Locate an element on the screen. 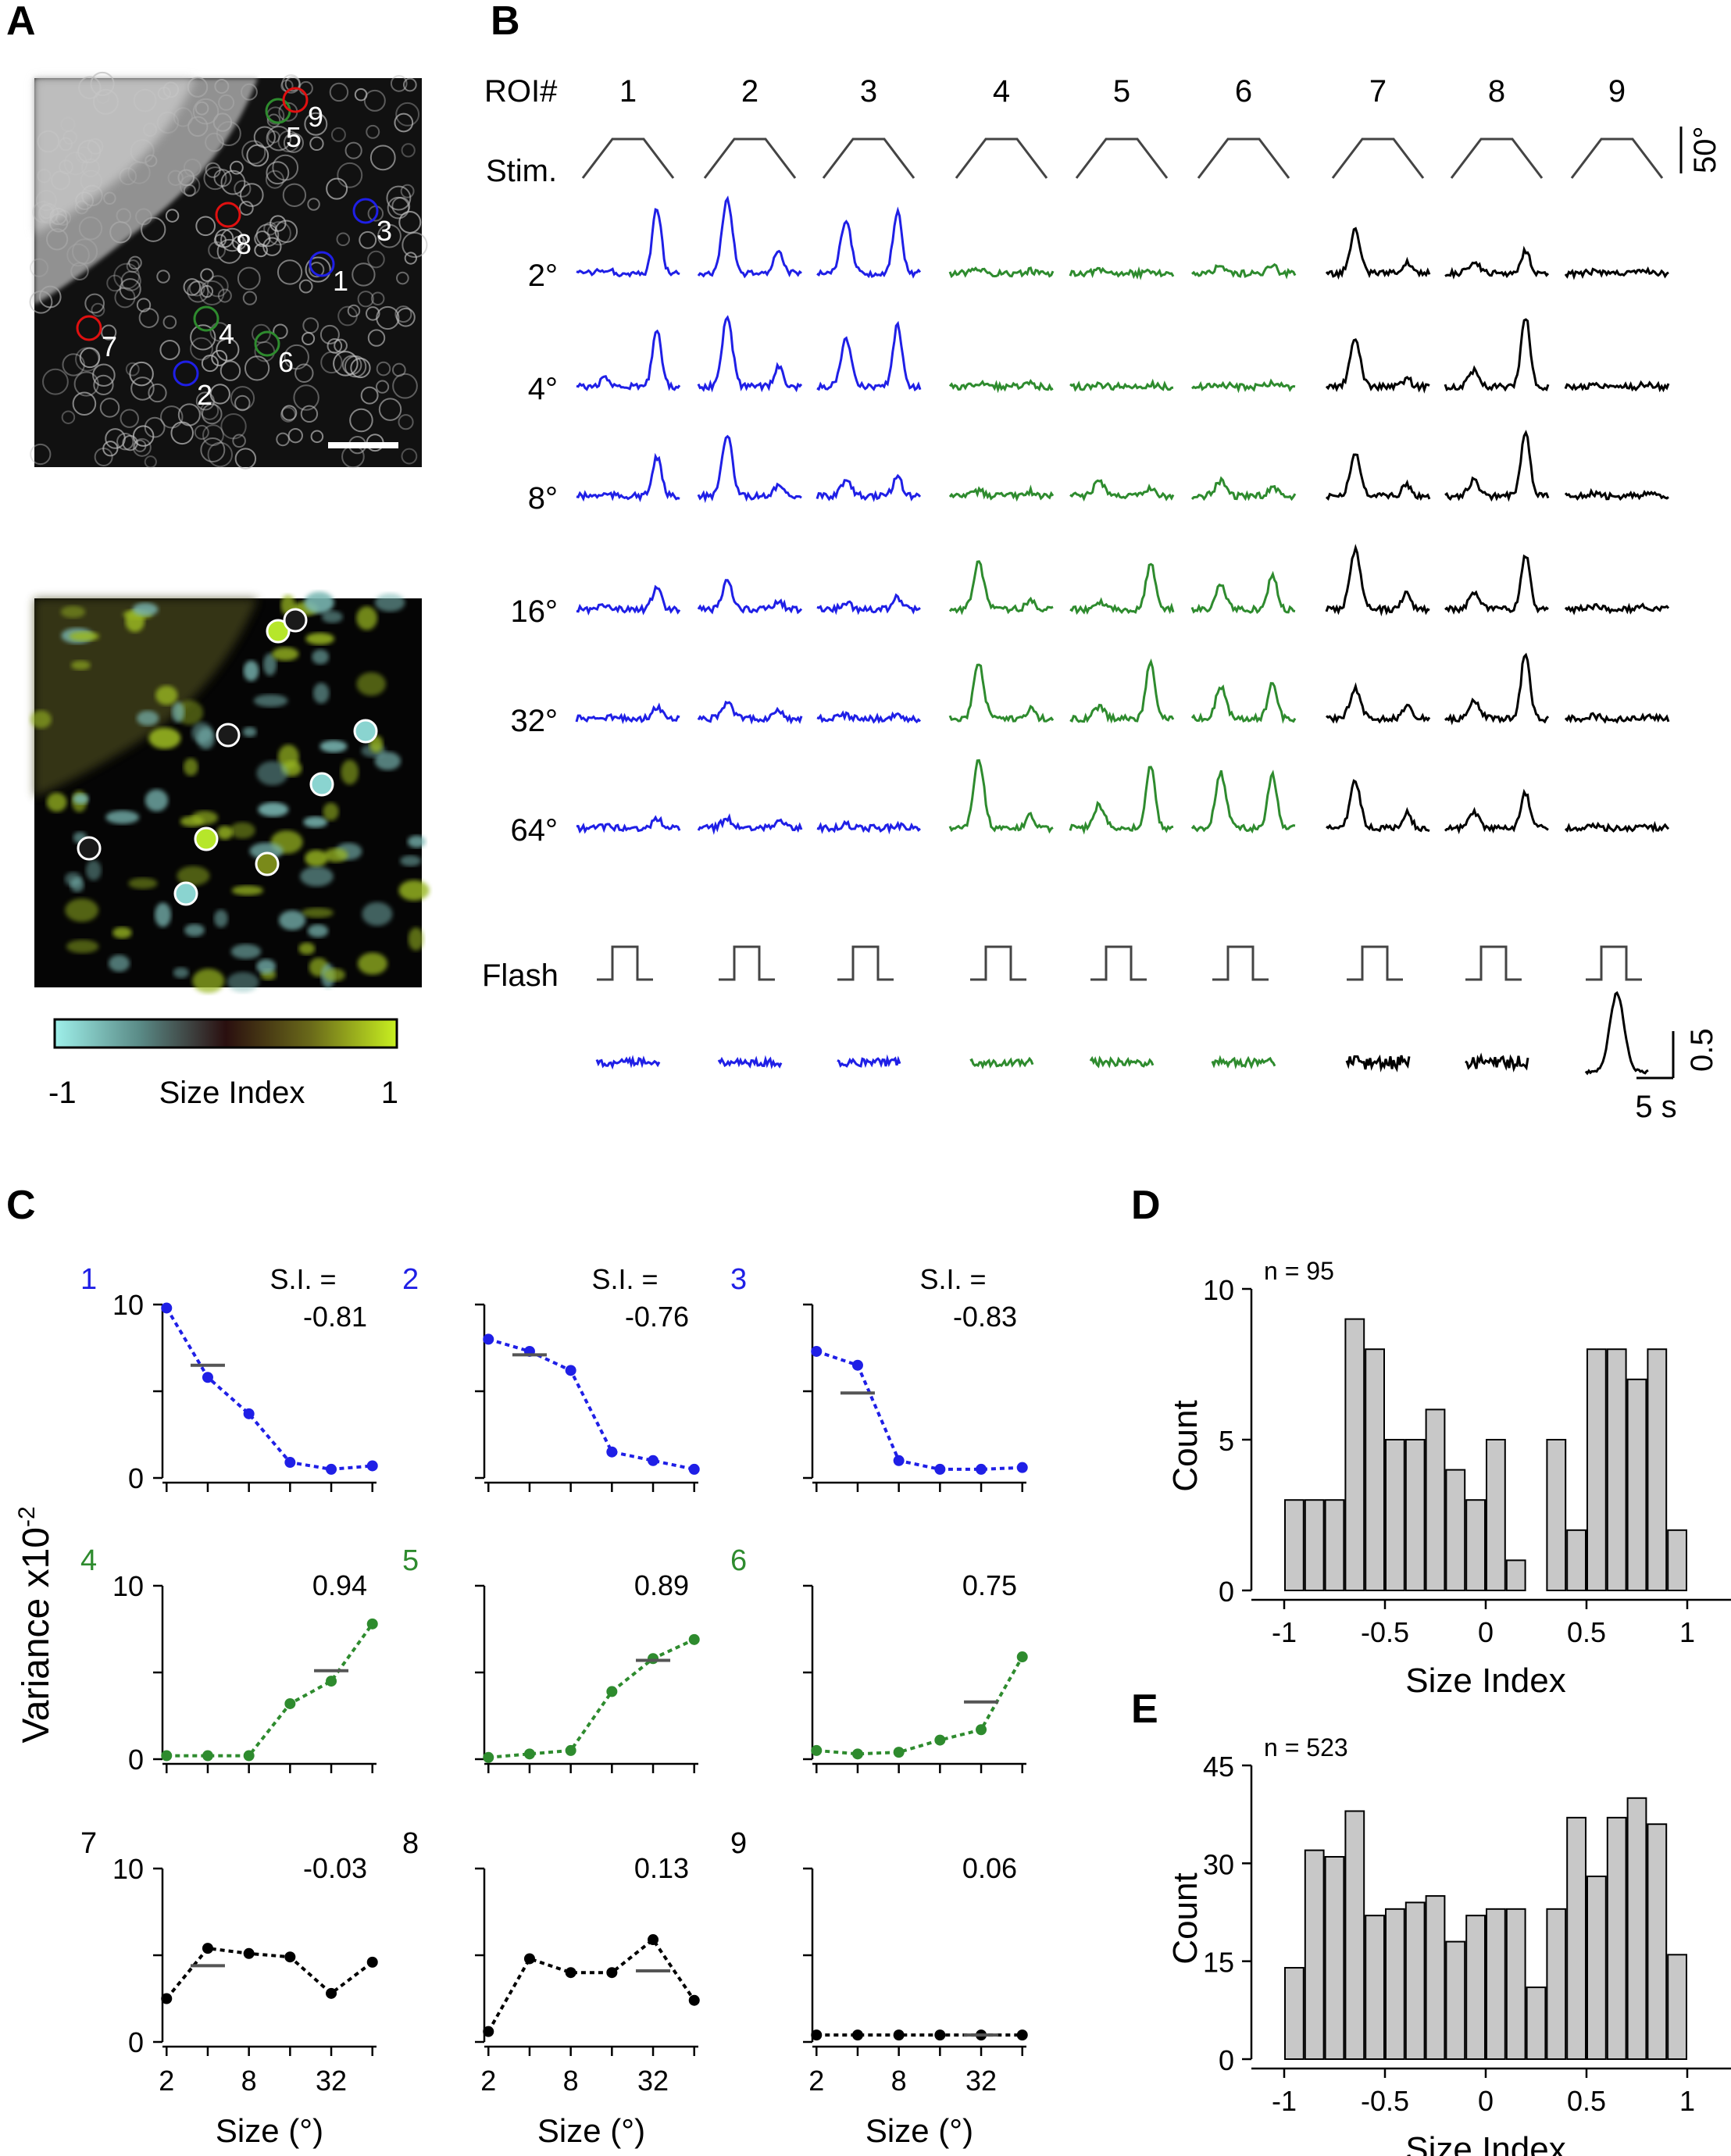  hist-xlabel: Size Index is located at coordinates (1485, 2143).